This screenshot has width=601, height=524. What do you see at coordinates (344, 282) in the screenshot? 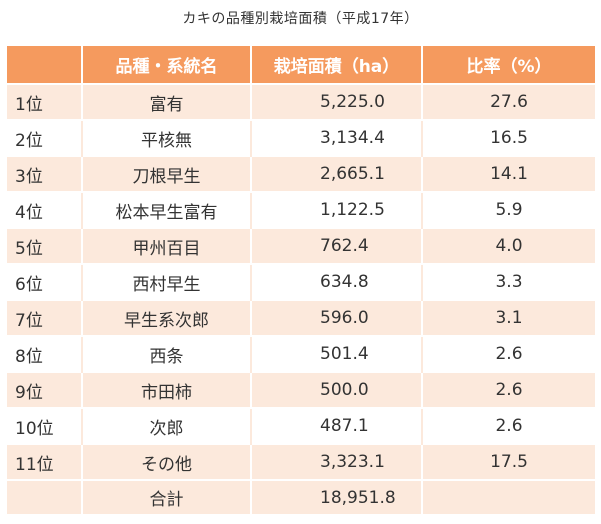
I see `area-value: 634.8` at bounding box center [344, 282].